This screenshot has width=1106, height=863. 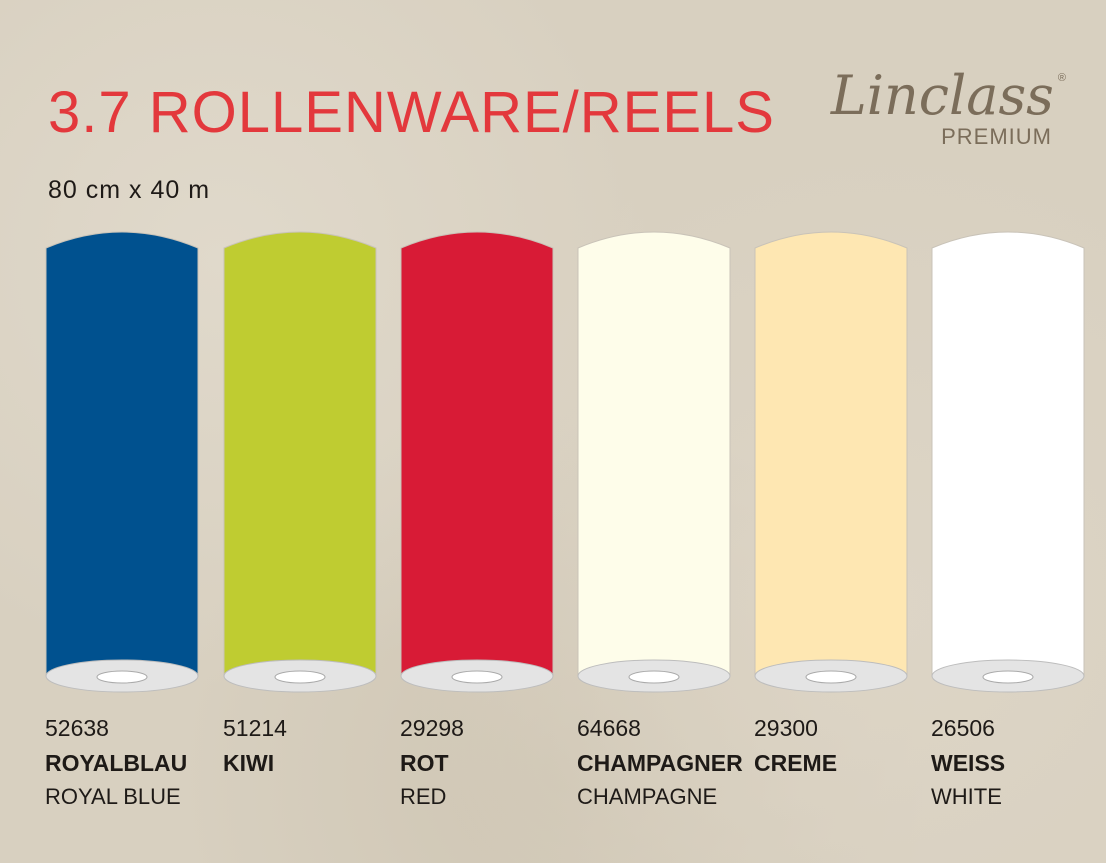 I want to click on logo-premium: PREMIUM, so click(x=996, y=137).